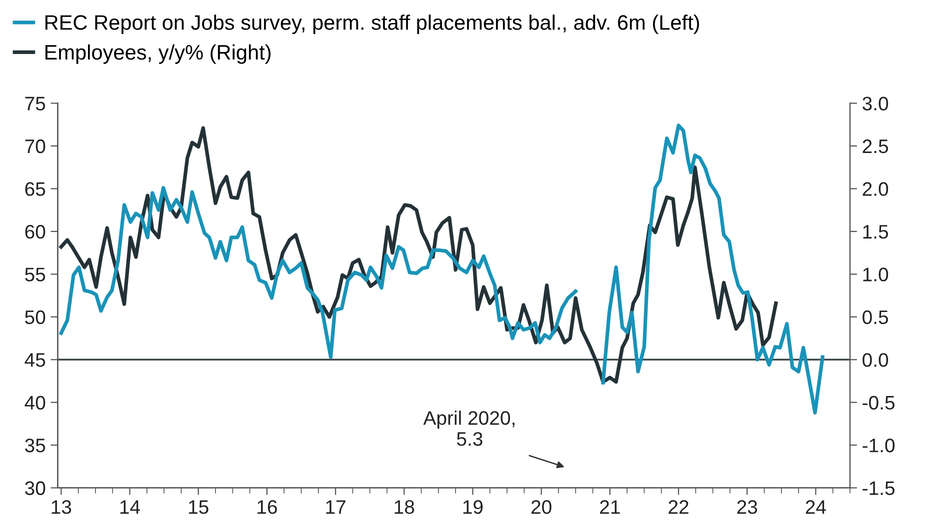  Describe the element at coordinates (875, 275) in the screenshot. I see `y2-tick-label: 1.0` at that location.